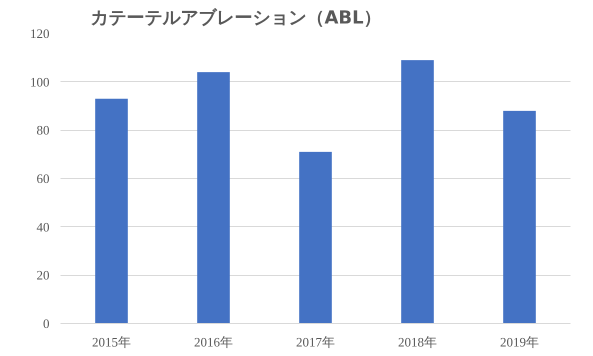  I want to click on y-tick-label: 60, so click(43, 178).